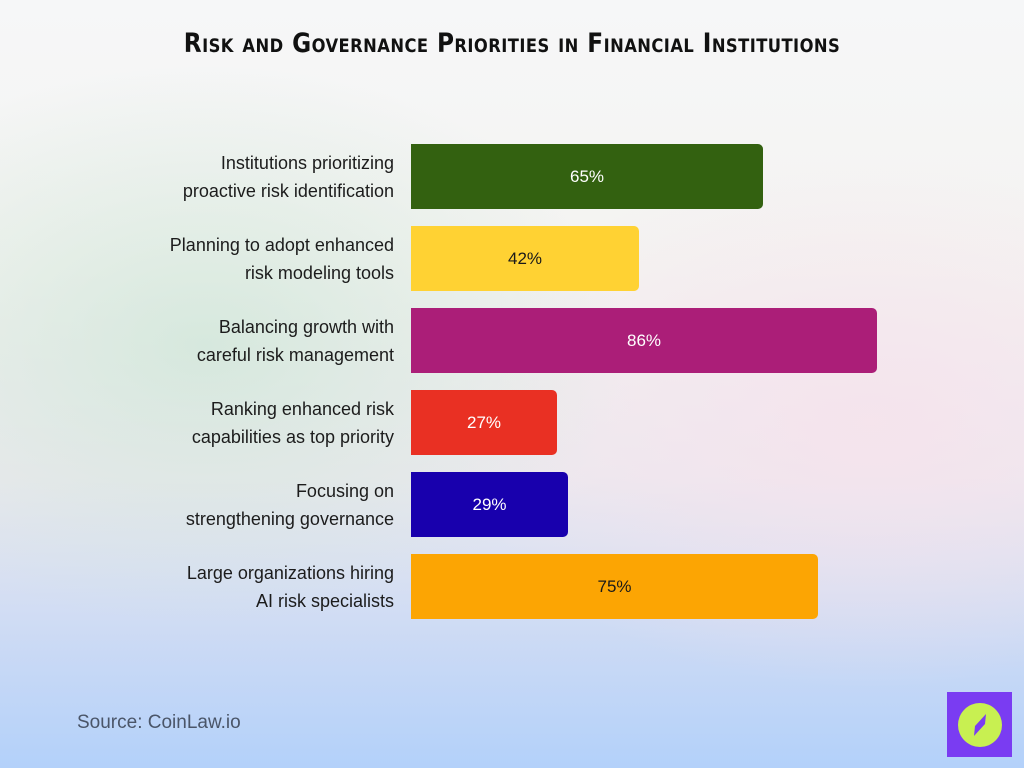 The height and width of the screenshot is (768, 1024). Describe the element at coordinates (302, 408) in the screenshot. I see `category-label-line1: Ranking enhanced risk` at that location.